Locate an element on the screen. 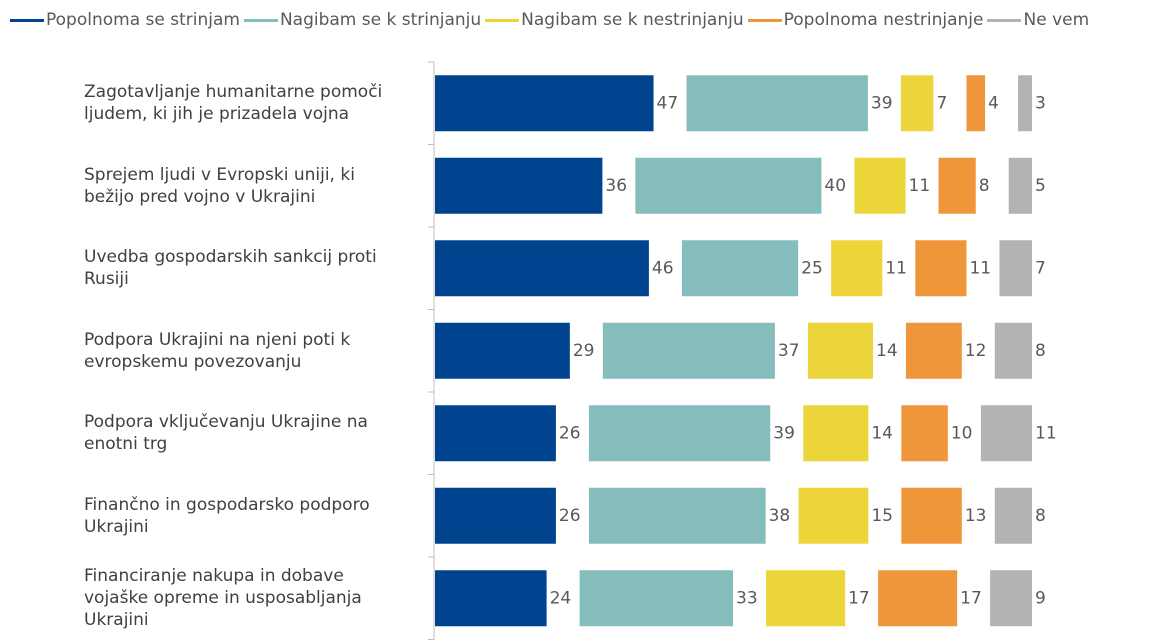 Image resolution: width=1151 pixels, height=640 pixels. value-label: 4 is located at coordinates (993, 103).